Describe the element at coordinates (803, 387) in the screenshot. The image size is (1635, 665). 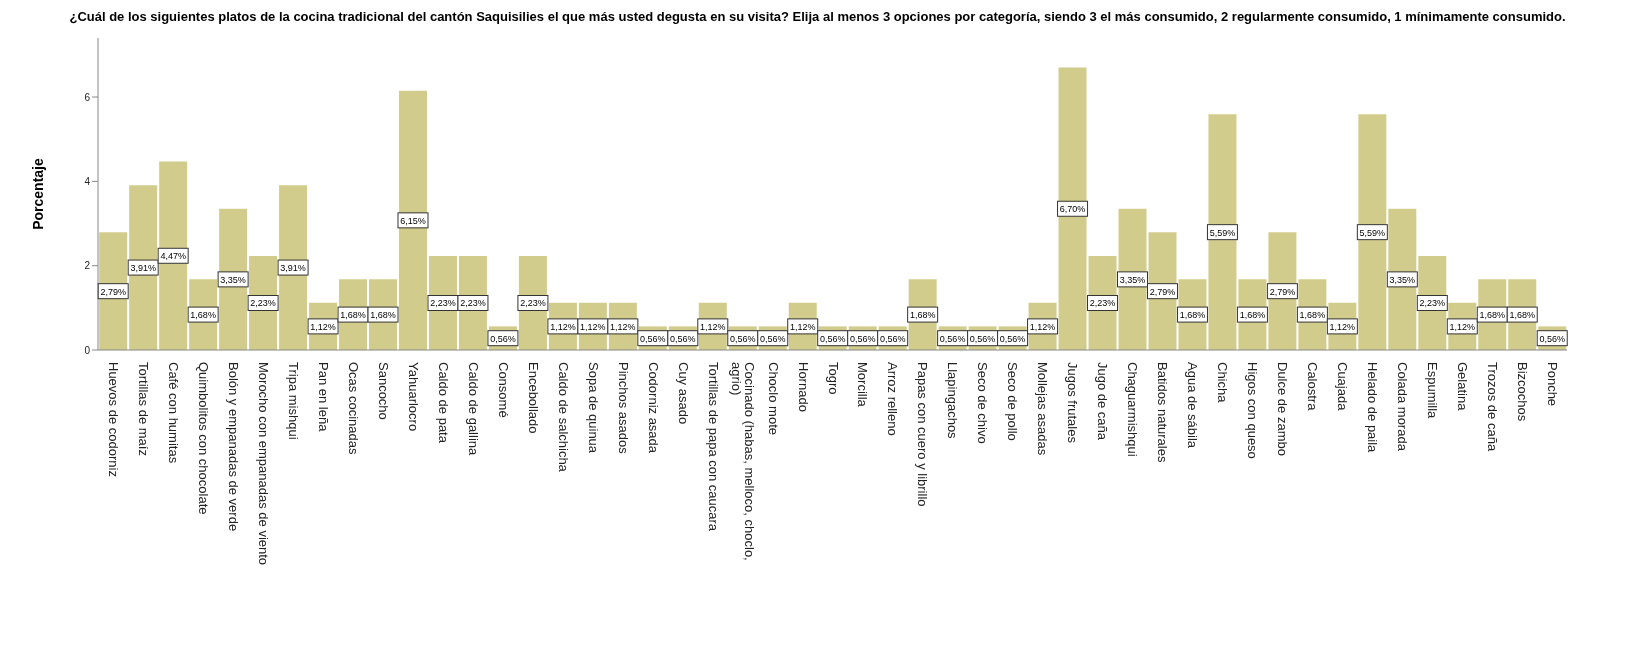
I see `x-tick-label: Hornado` at that location.